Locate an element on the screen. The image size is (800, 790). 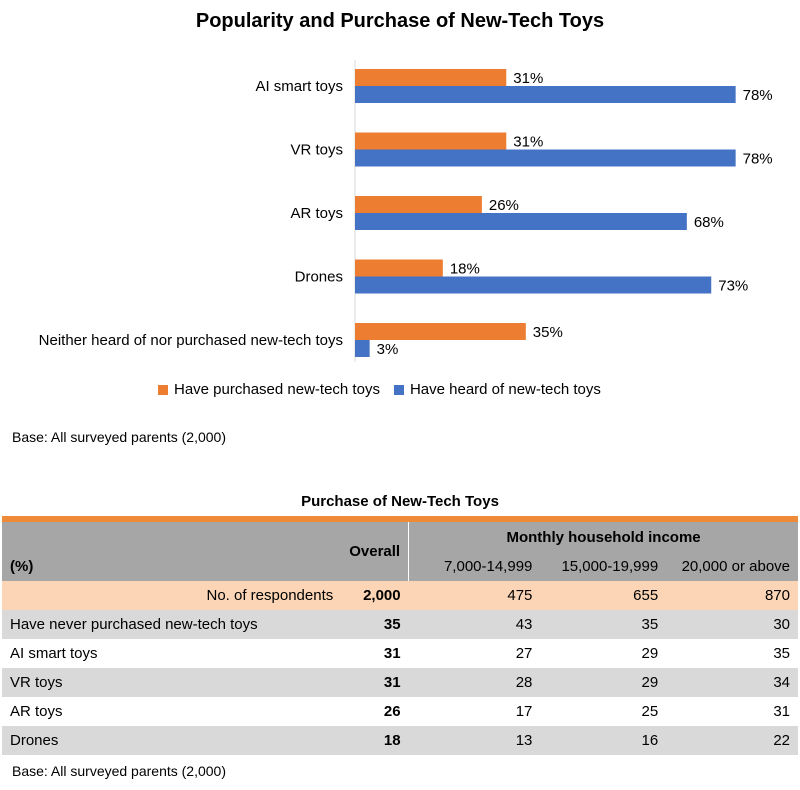
header-income: Monthly household income is located at coordinates (603, 537).